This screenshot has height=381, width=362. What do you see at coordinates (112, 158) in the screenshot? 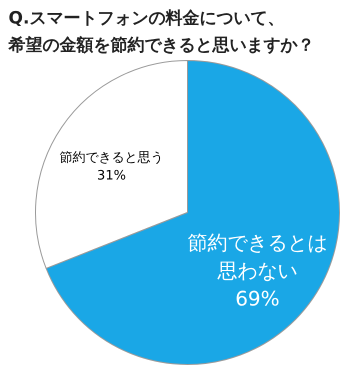
I see `slice-label: 節約できると思う` at bounding box center [112, 158].